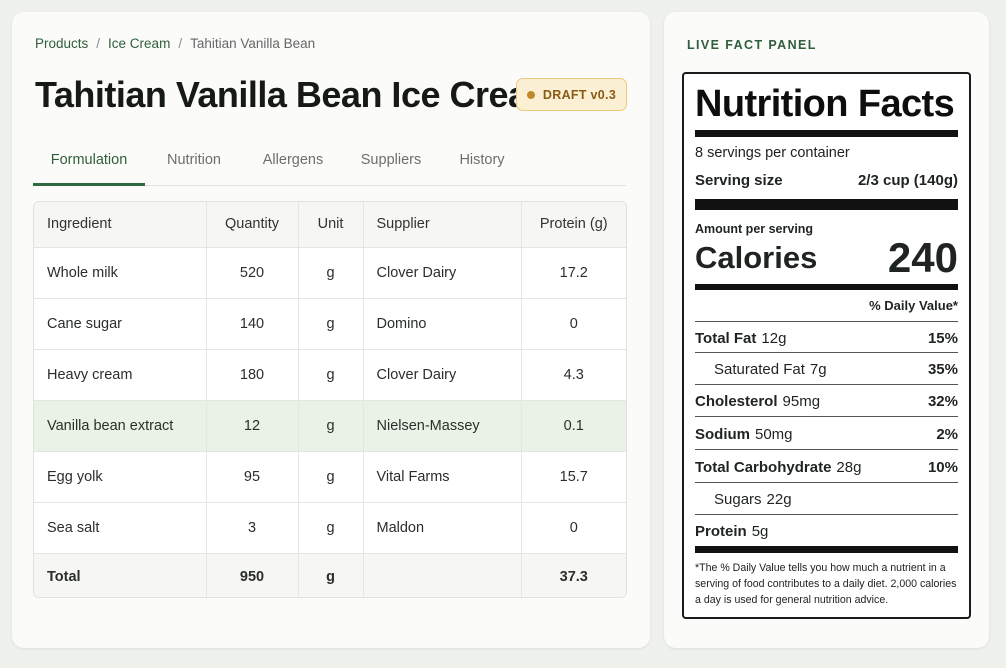 Image resolution: width=1006 pixels, height=668 pixels. I want to click on servings-per-container: 8 servings per container, so click(772, 153).